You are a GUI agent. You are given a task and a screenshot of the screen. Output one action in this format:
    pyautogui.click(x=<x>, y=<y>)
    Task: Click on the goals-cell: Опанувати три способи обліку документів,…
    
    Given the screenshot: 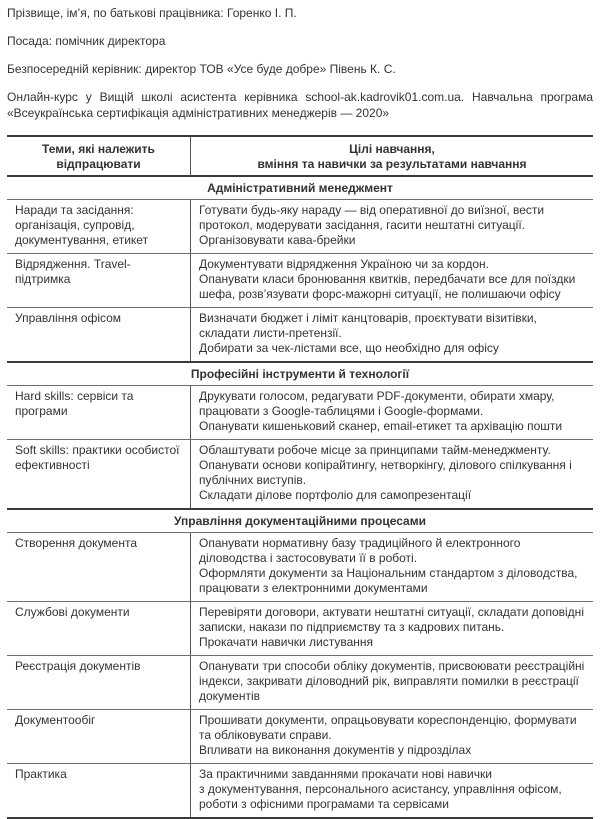 What is the action you would take?
    pyautogui.click(x=391, y=682)
    